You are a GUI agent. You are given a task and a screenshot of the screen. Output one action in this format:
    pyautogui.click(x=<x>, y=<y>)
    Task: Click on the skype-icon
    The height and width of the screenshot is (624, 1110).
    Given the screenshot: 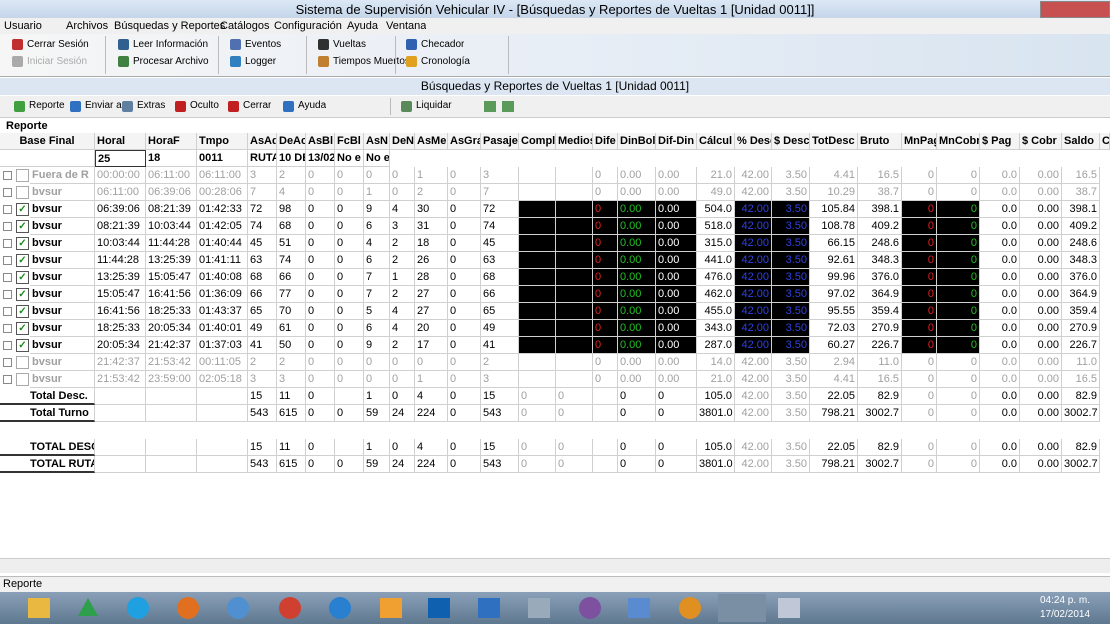 What is the action you would take?
    pyautogui.click(x=138, y=608)
    